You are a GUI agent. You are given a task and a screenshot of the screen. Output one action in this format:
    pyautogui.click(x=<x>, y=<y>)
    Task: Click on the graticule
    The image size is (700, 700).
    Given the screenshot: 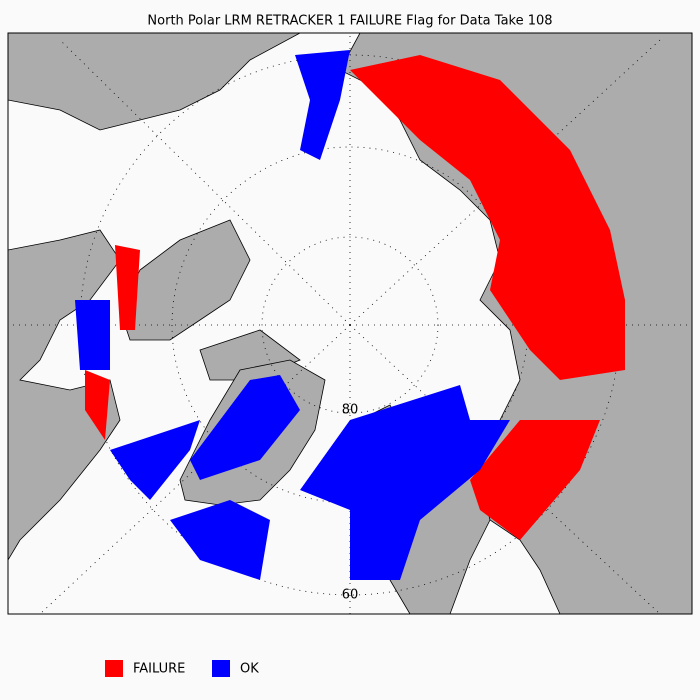 What is the action you would take?
    pyautogui.click(x=350, y=325)
    